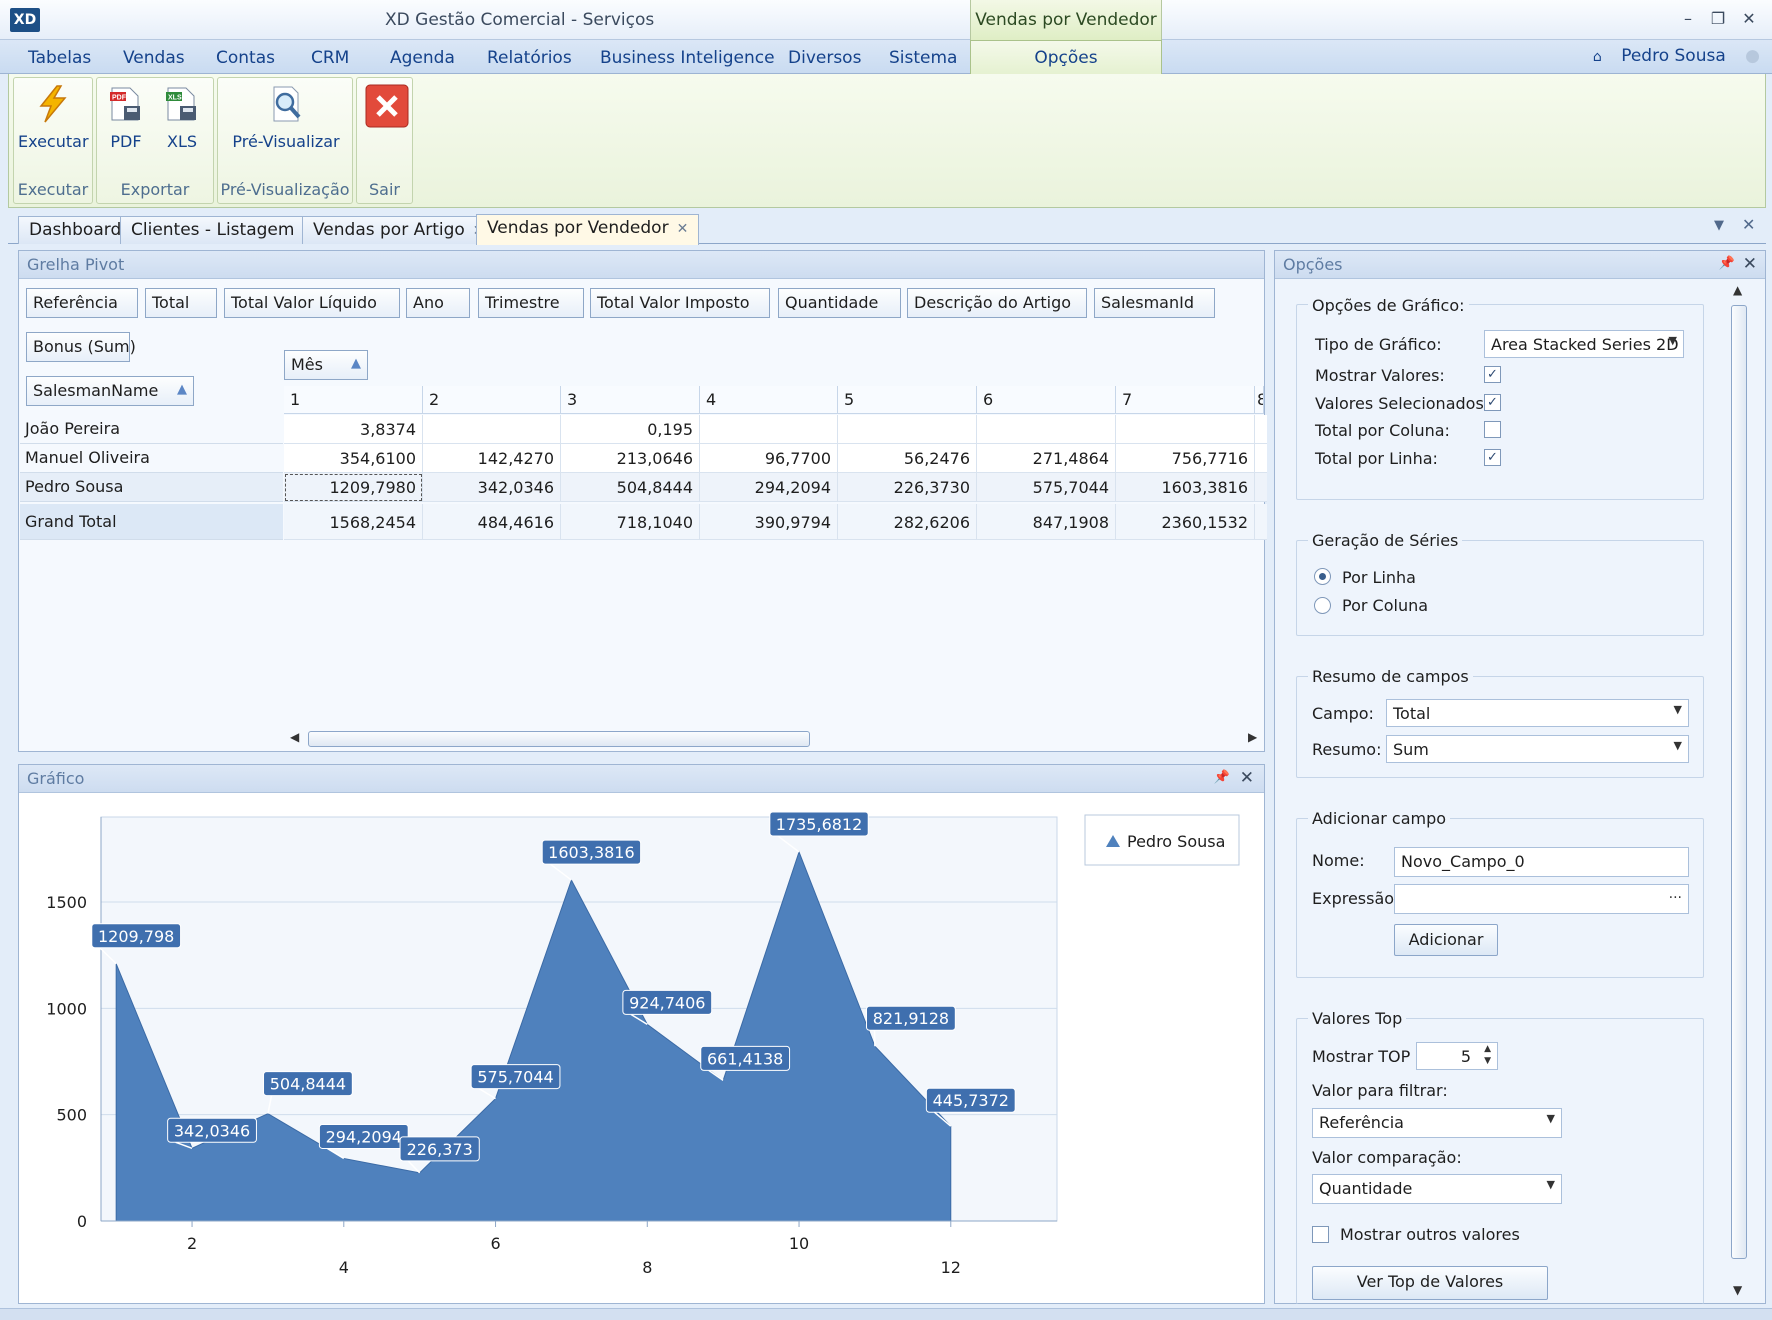  I want to click on menu-relatorios: Relatórios, so click(529, 58).